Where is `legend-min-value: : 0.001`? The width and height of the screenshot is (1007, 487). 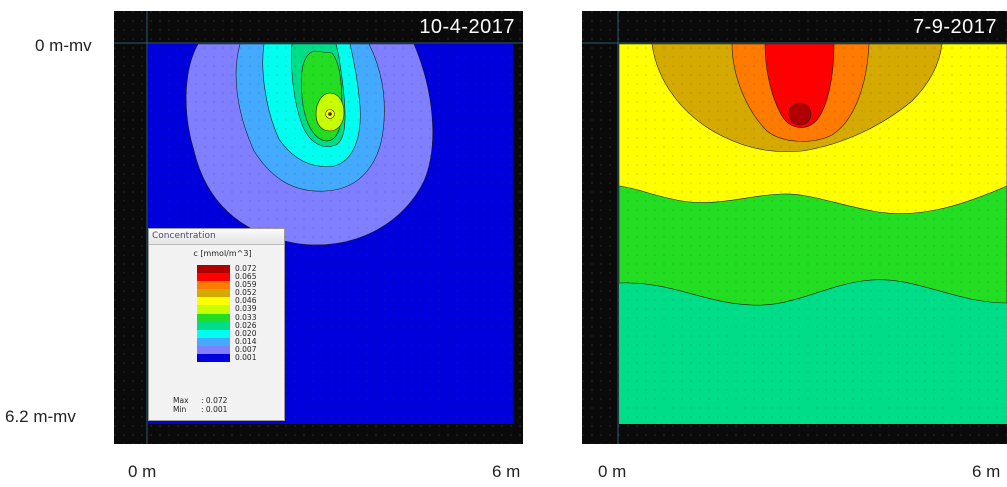 legend-min-value: : 0.001 is located at coordinates (214, 409).